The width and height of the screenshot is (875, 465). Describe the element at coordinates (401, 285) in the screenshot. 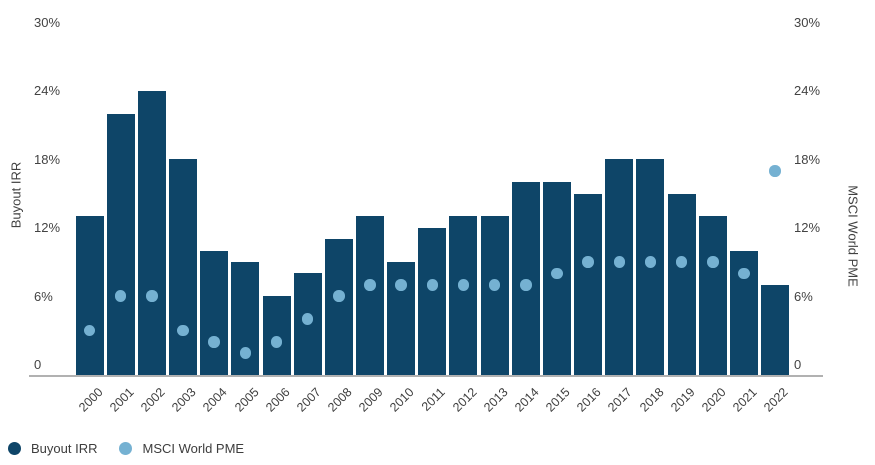

I see `pme-dot-2010` at that location.